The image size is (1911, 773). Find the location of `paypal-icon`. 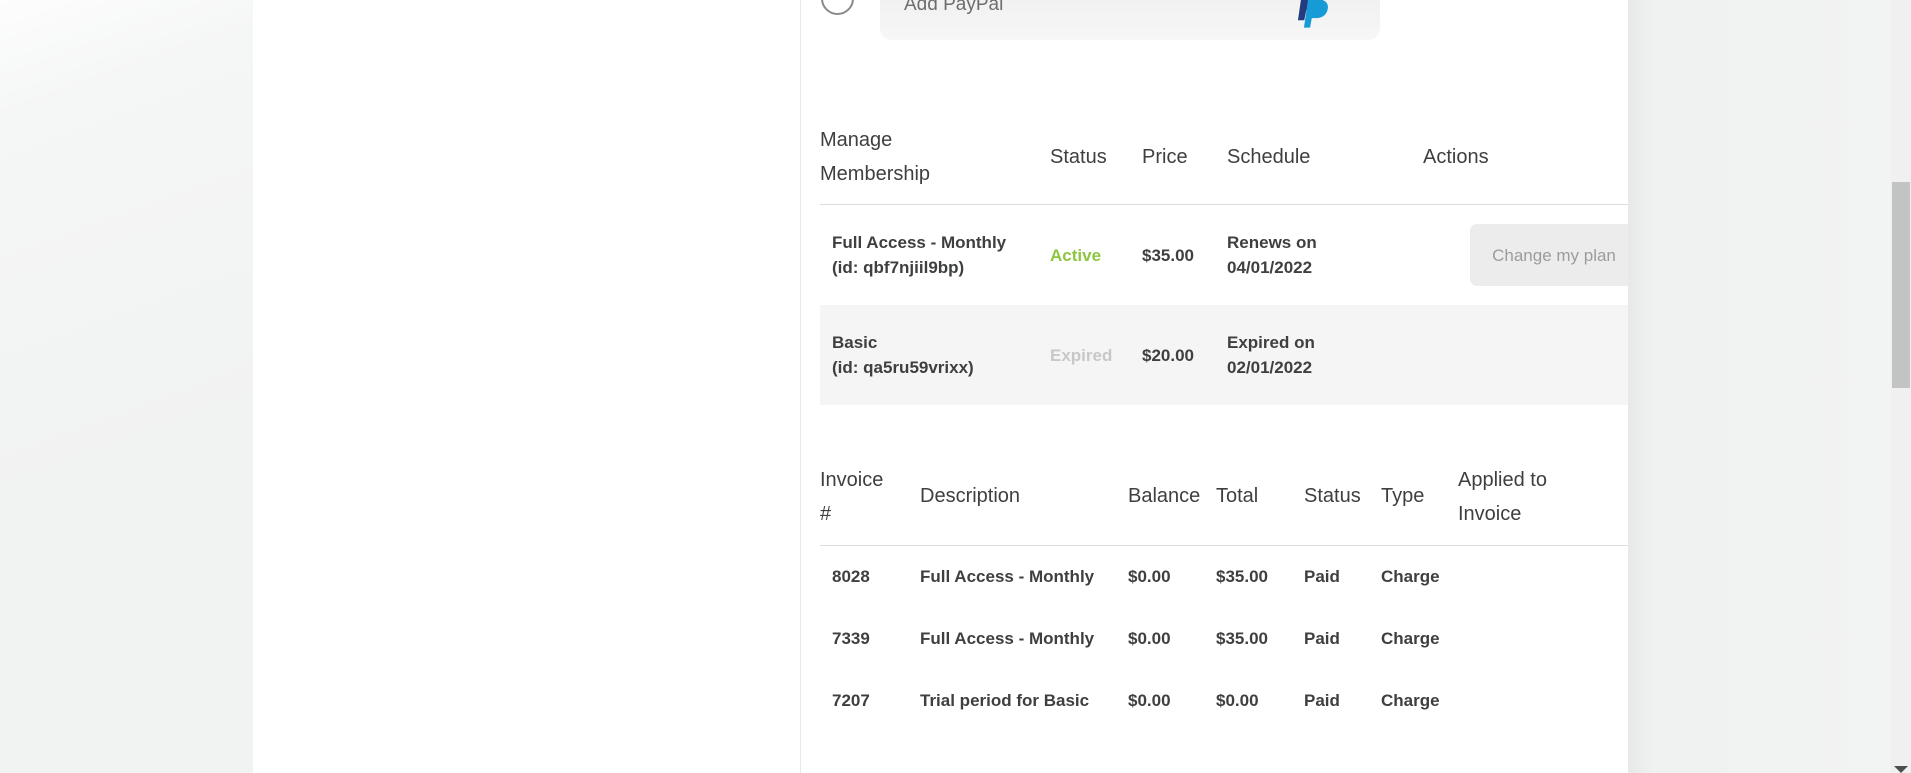

paypal-icon is located at coordinates (1312, 17).